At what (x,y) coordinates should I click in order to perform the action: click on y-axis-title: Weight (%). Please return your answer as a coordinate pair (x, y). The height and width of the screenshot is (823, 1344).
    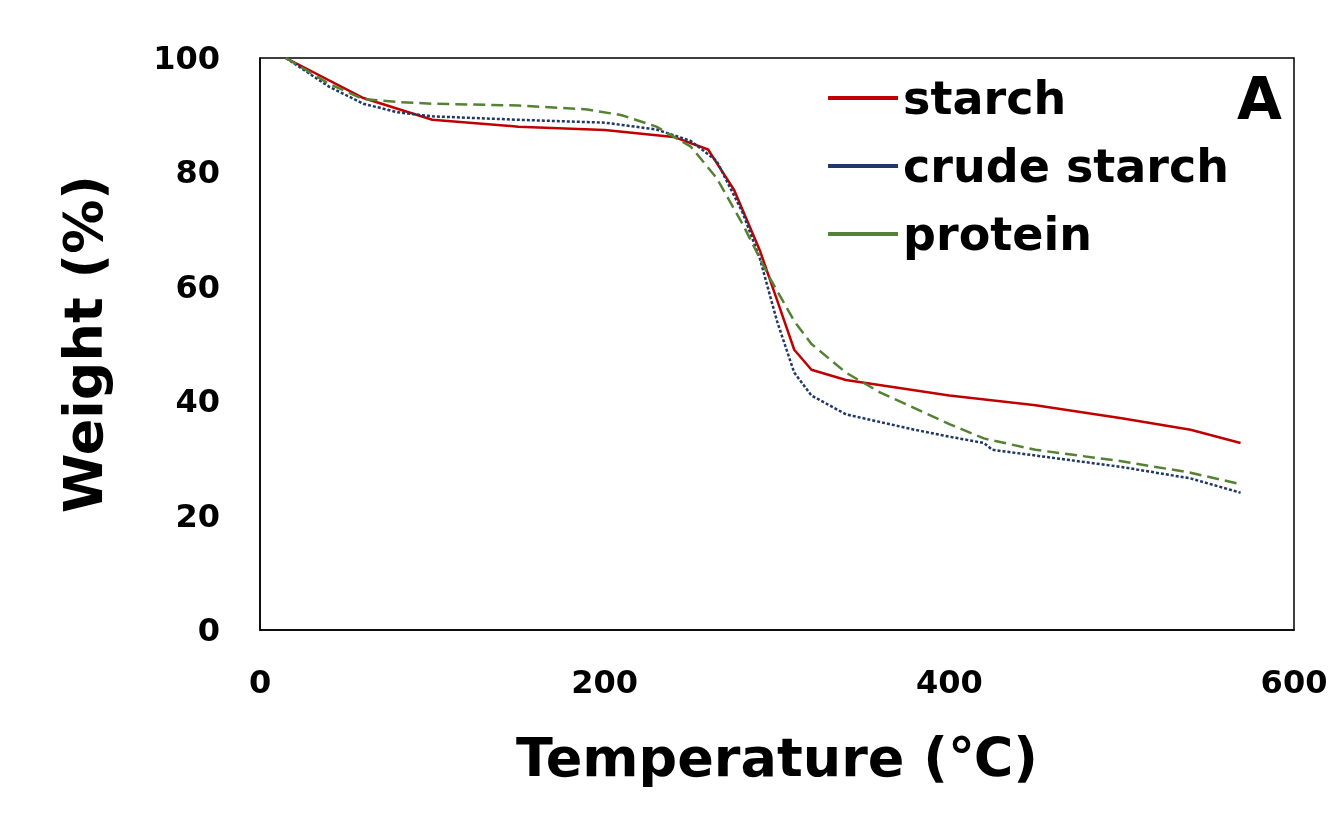
    Looking at the image, I should click on (83, 344).